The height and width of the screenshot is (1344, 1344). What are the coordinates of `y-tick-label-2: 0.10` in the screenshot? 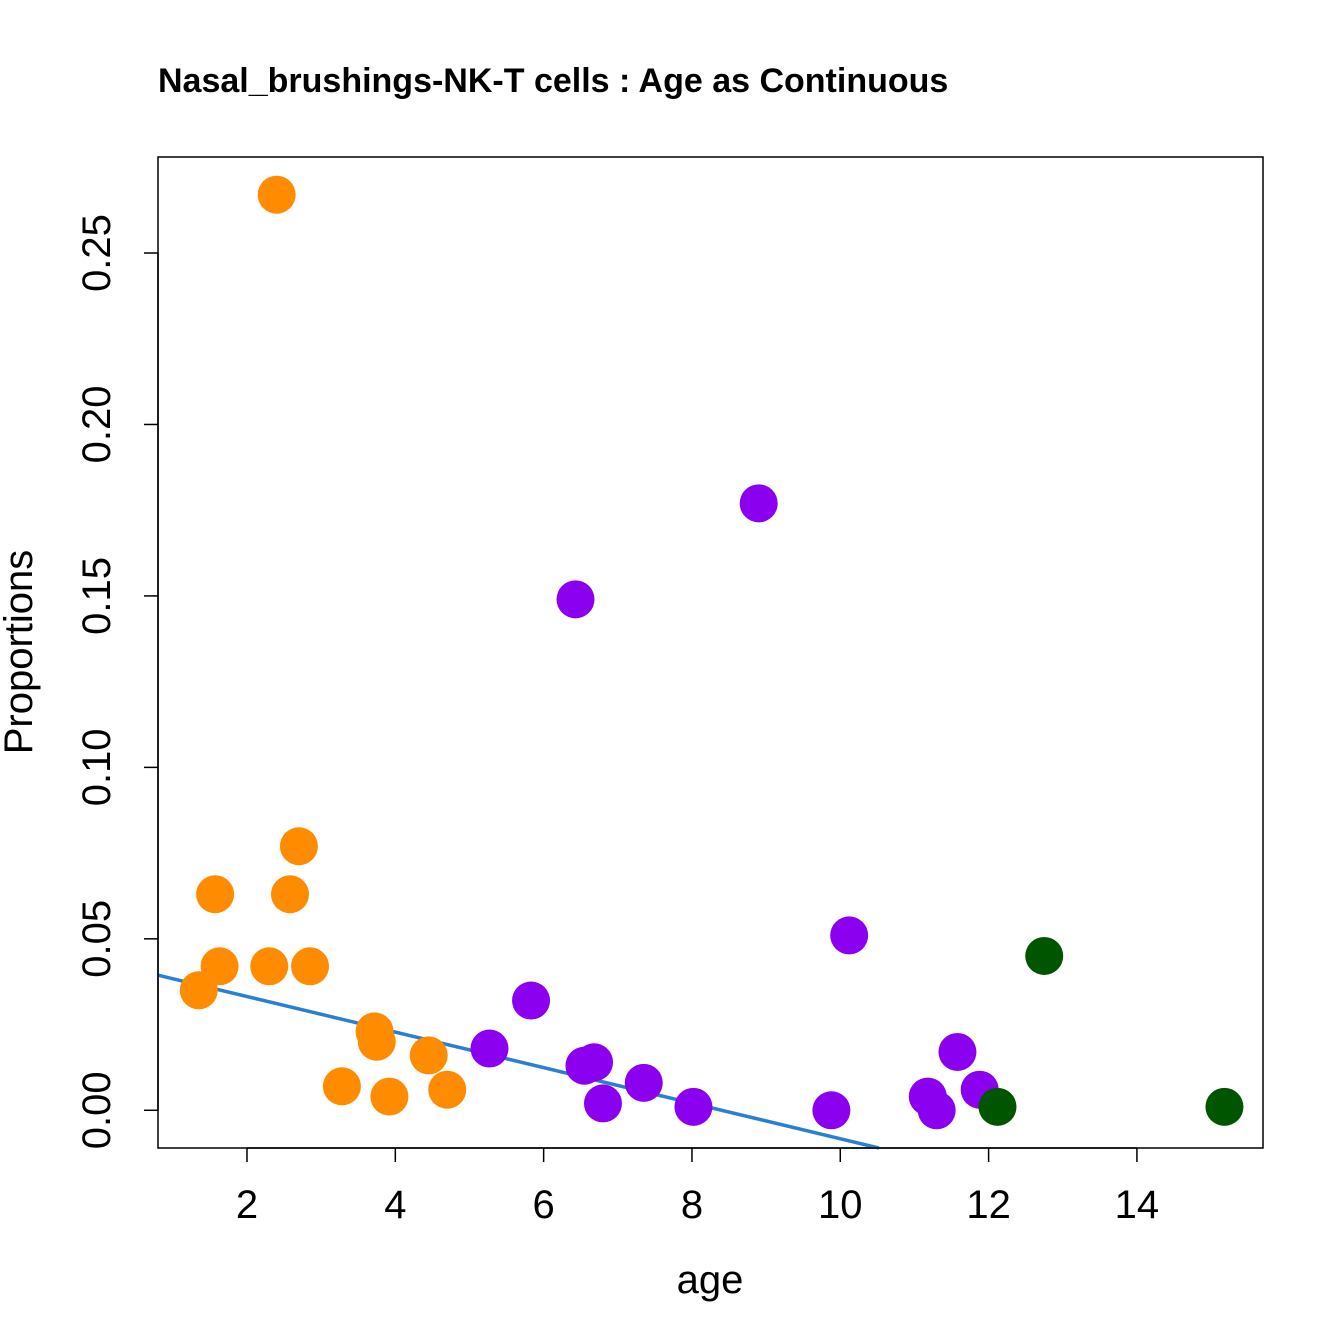 It's located at (97, 767).